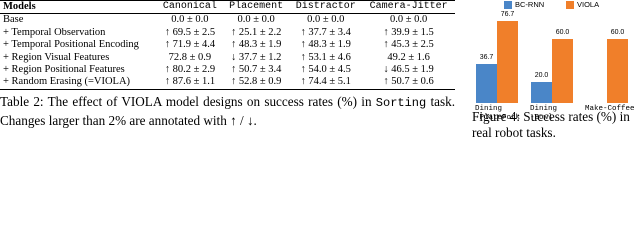 The height and width of the screenshot is (240, 640). I want to click on table-cell: ↑ 37.7 ± 3.4, so click(325, 32).